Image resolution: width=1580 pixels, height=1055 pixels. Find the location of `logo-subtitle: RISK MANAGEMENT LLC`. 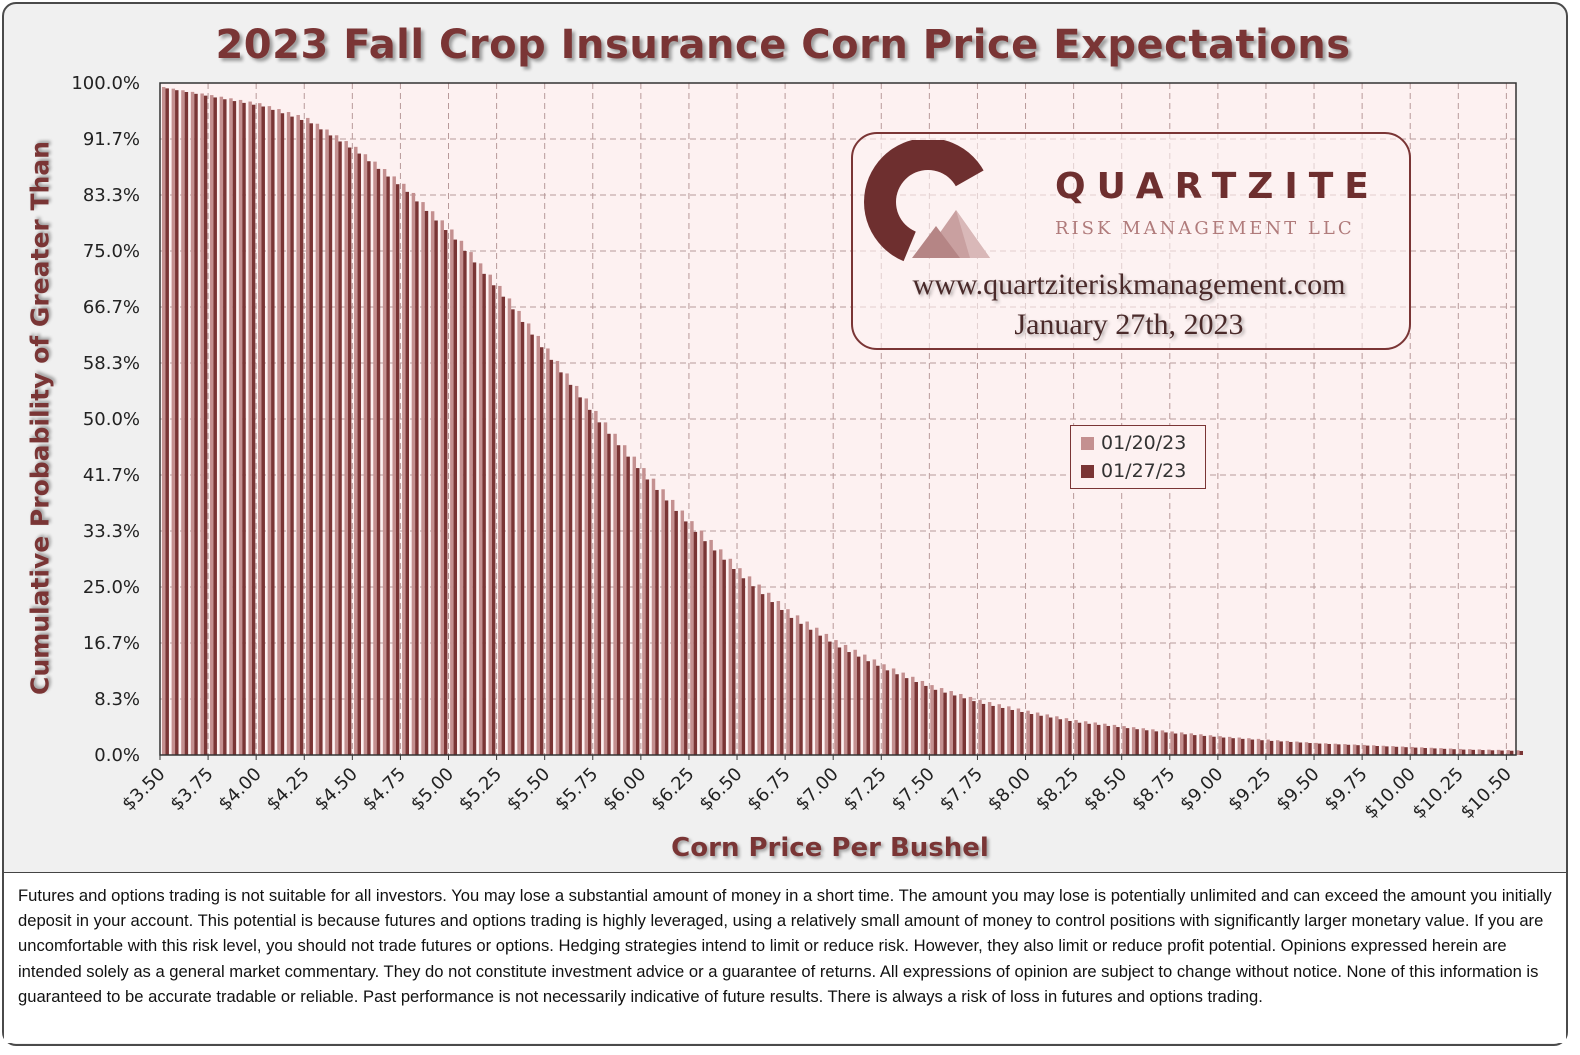

logo-subtitle: RISK MANAGEMENT LLC is located at coordinates (1205, 228).